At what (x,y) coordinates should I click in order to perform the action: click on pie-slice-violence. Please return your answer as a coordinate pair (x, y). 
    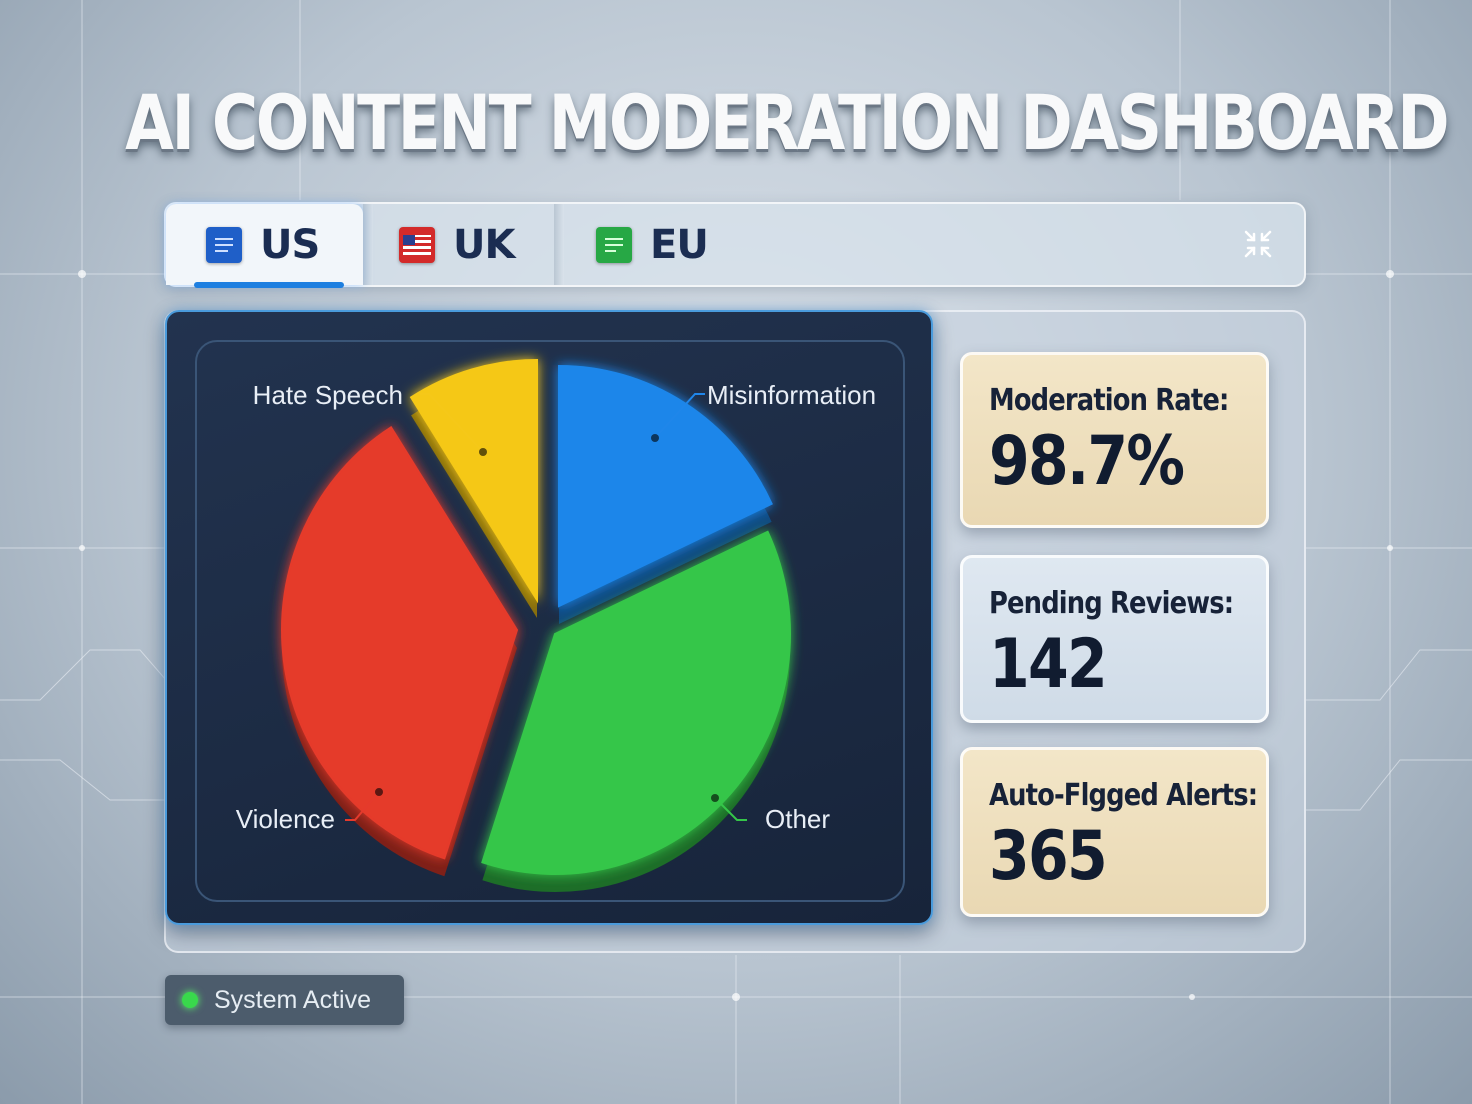
    Looking at the image, I should click on (400, 642).